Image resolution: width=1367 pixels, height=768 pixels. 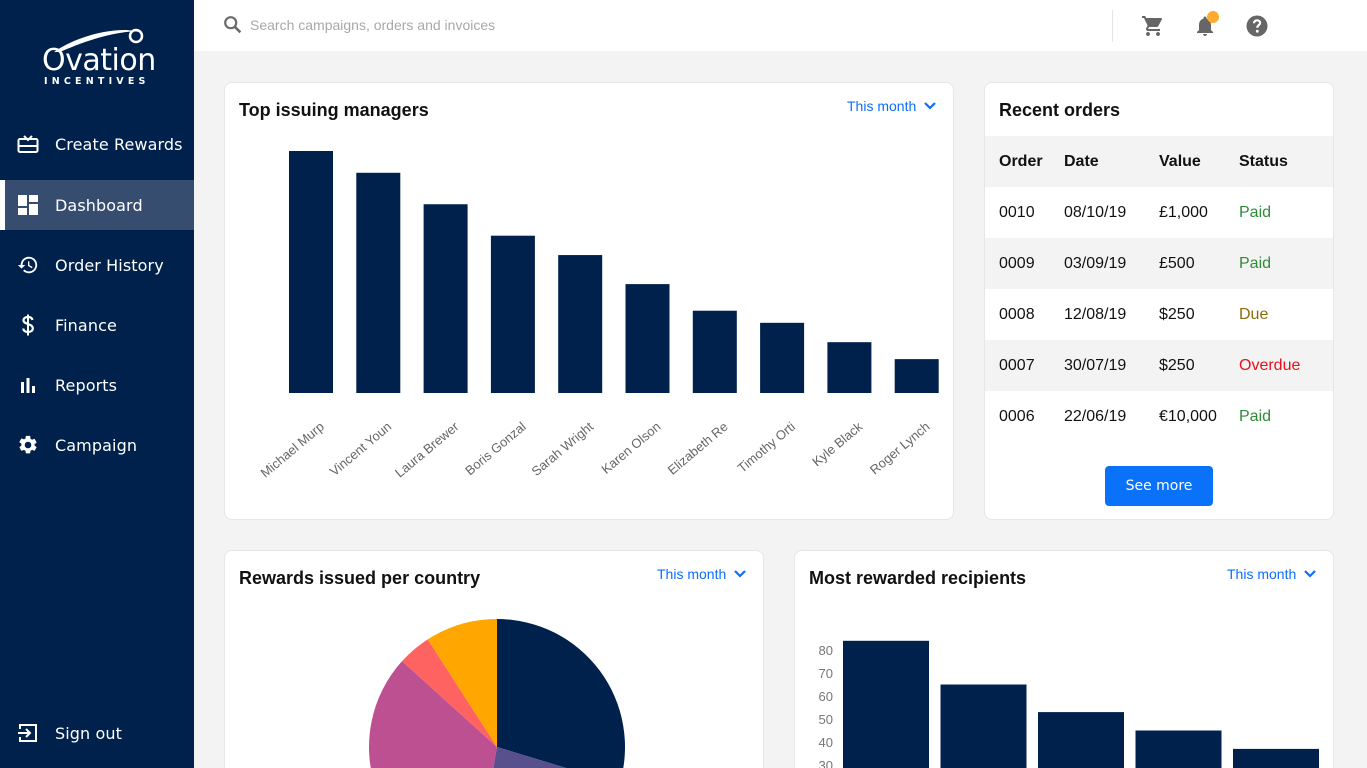 What do you see at coordinates (1095, 314) in the screenshot?
I see `cell-date: 12/08/19` at bounding box center [1095, 314].